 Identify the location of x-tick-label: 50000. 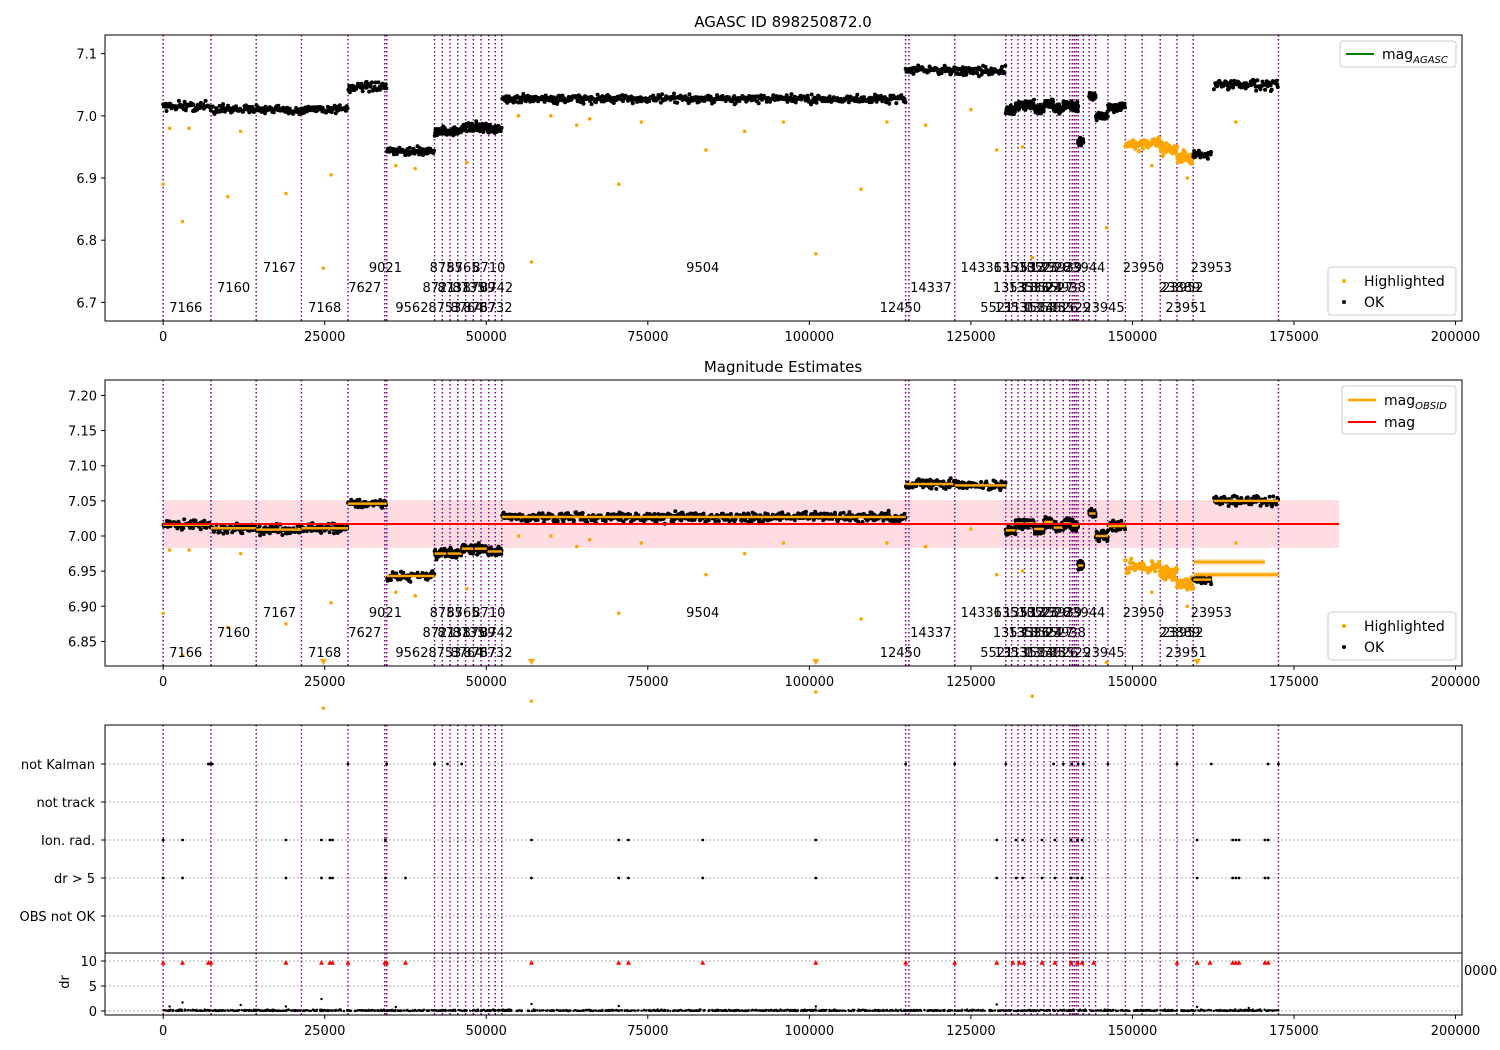
(486, 337).